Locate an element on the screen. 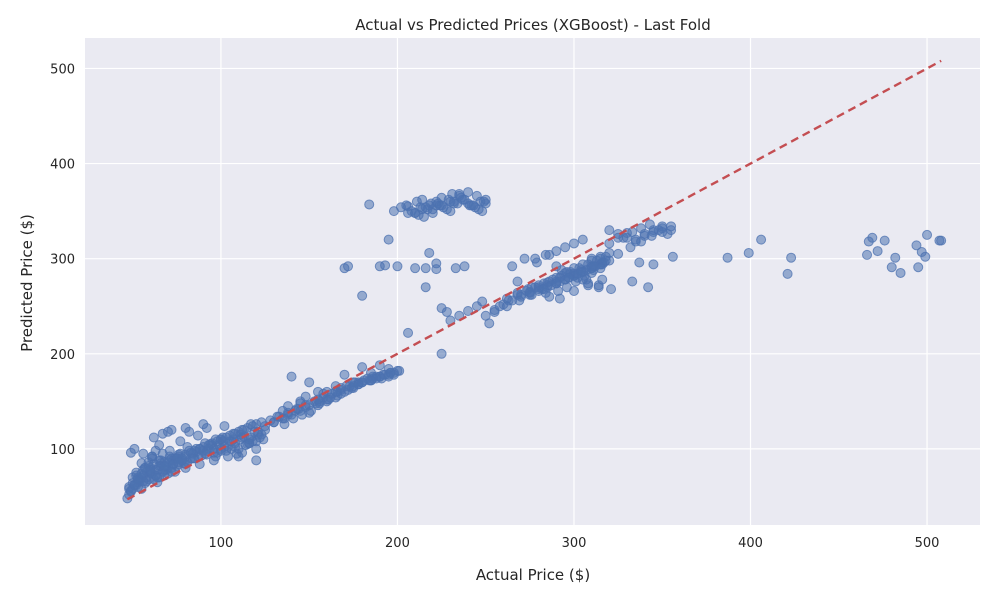 The width and height of the screenshot is (1000, 600). x-tick-label: 500 is located at coordinates (927, 543).